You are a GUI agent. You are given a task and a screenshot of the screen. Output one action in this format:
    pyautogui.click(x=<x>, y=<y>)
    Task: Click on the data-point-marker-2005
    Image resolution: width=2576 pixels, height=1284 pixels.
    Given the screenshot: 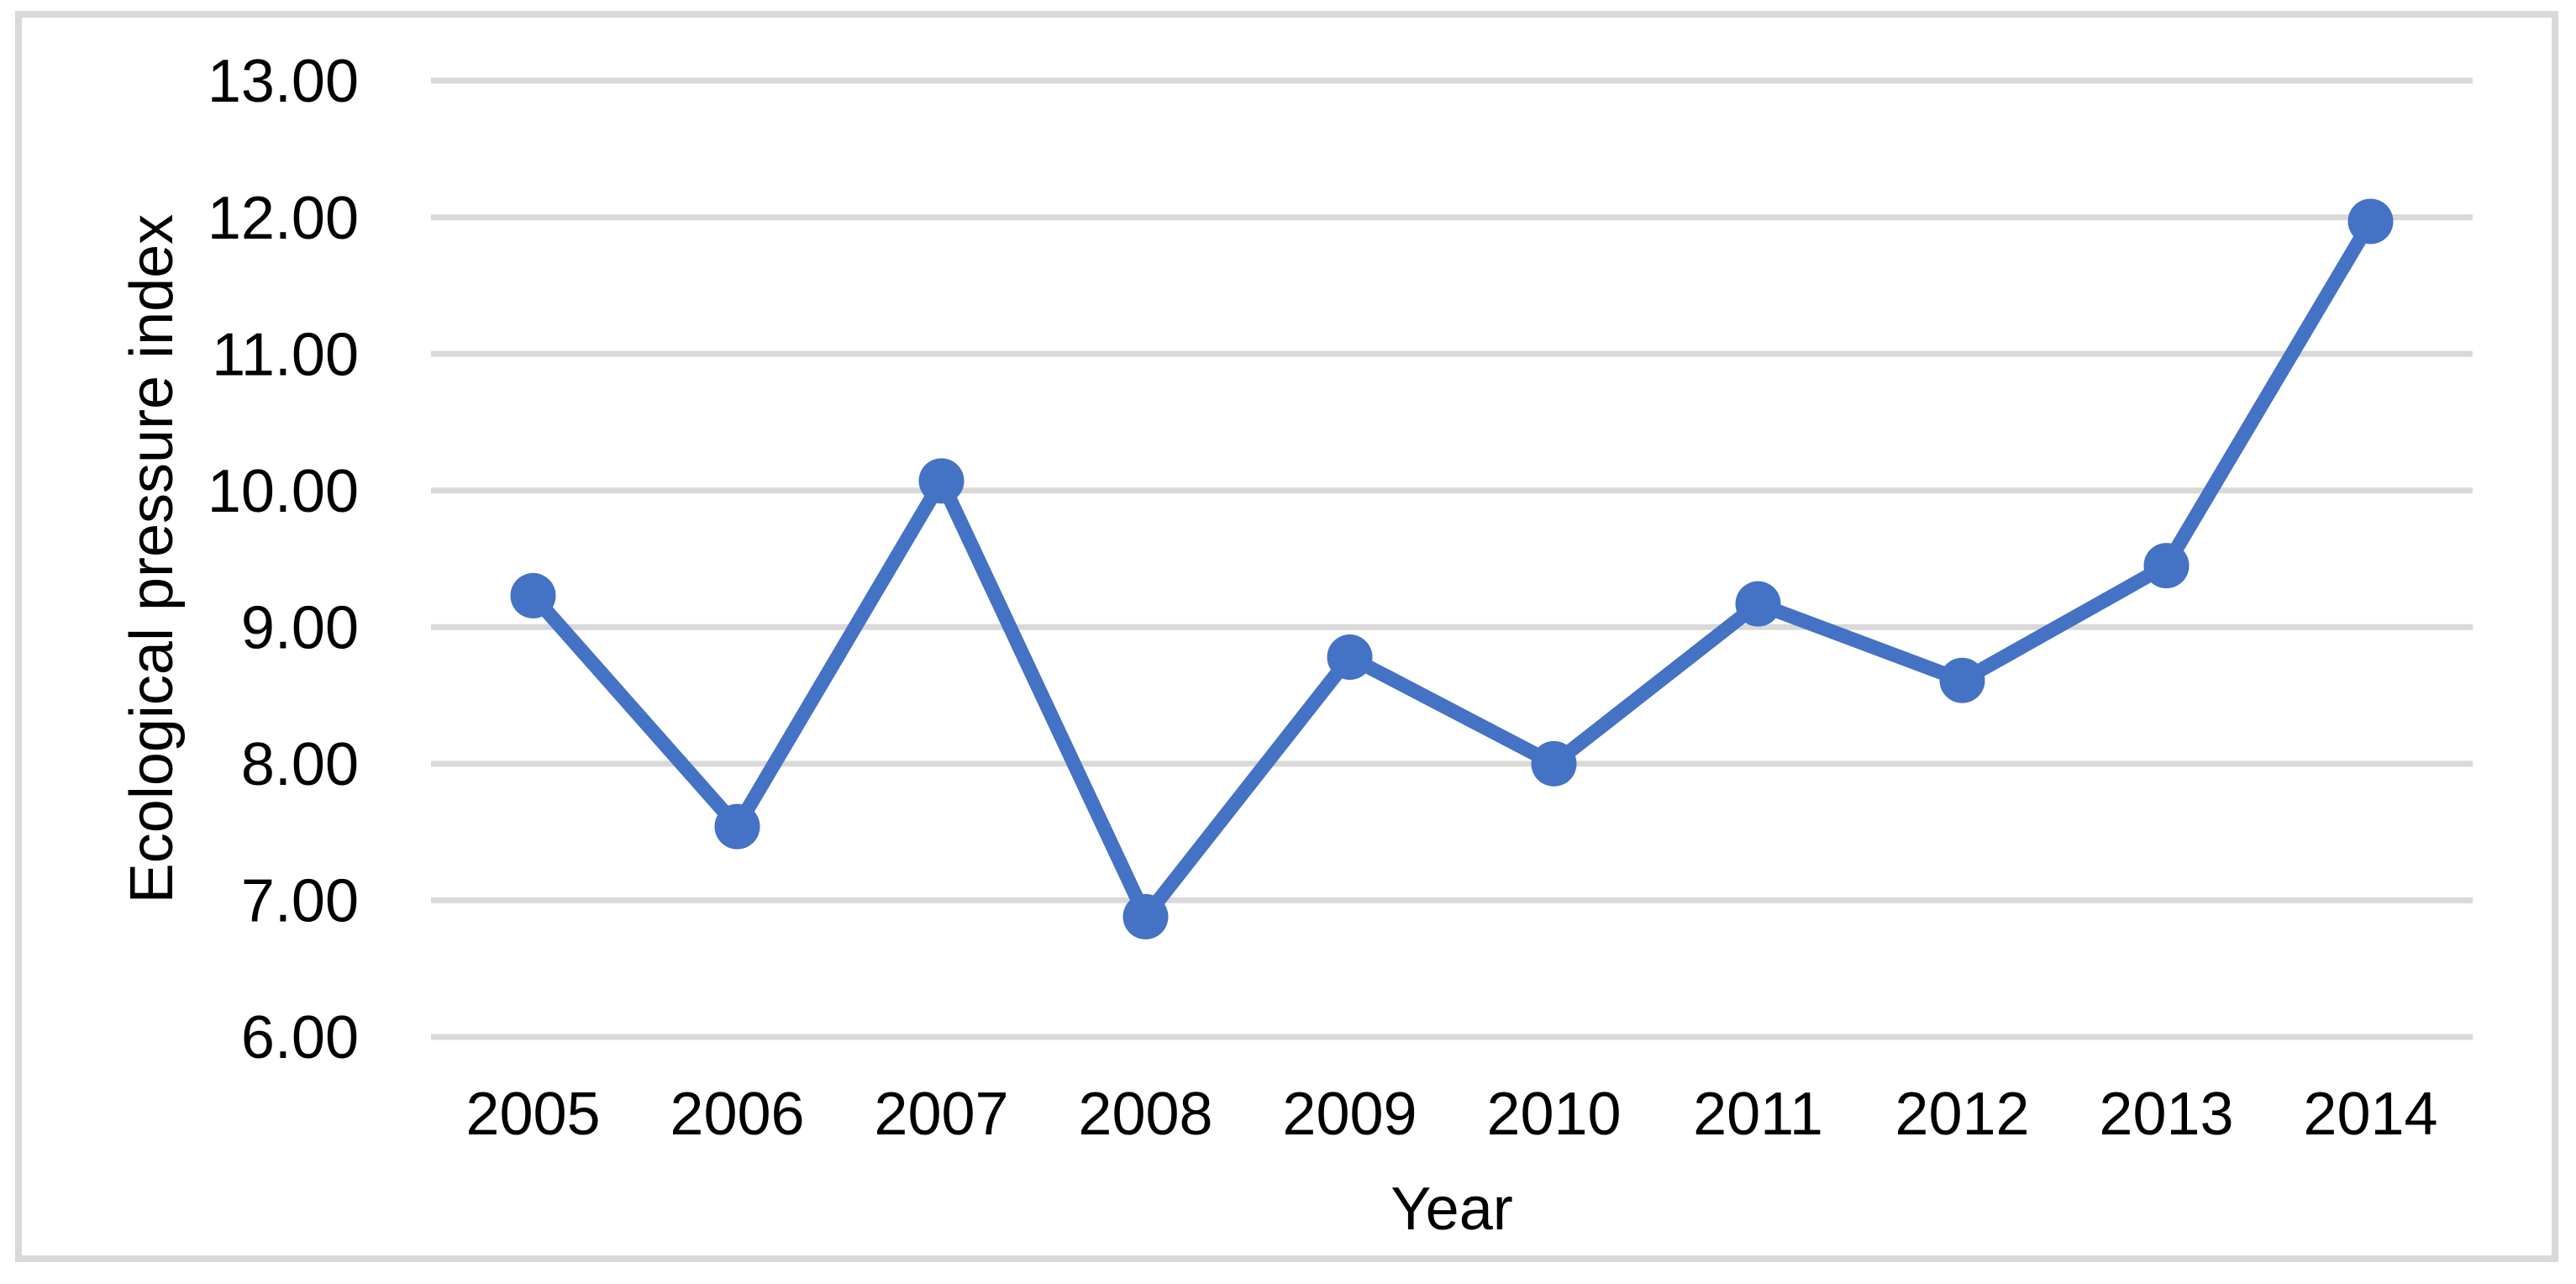 What is the action you would take?
    pyautogui.click(x=533, y=595)
    